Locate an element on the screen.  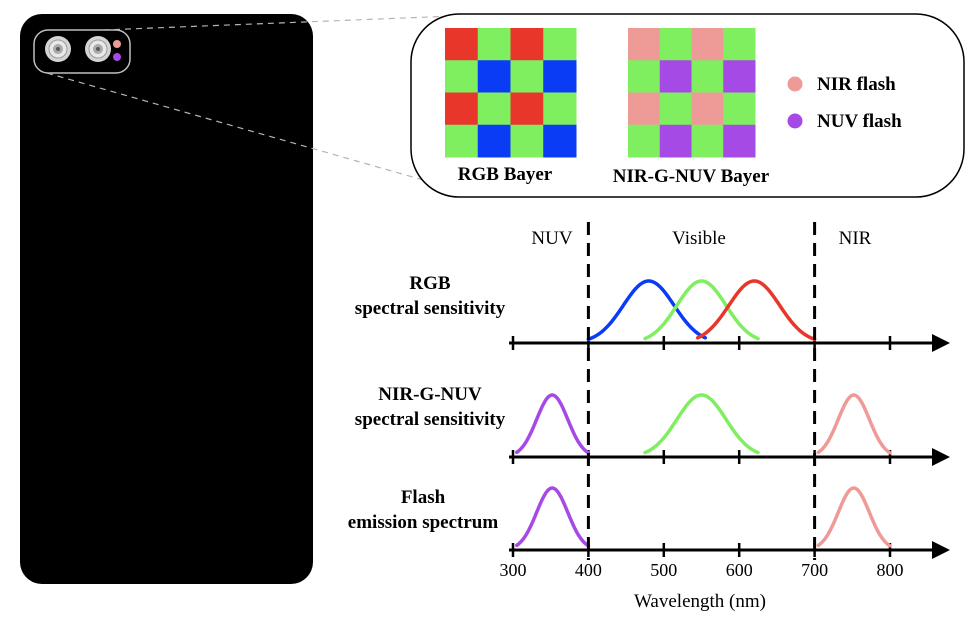
nuv-flash-led is located at coordinates (117, 57).